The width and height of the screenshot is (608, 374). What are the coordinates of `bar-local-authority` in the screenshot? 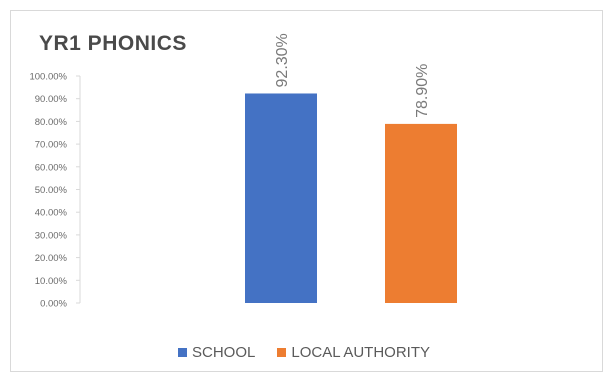 It's located at (421, 213).